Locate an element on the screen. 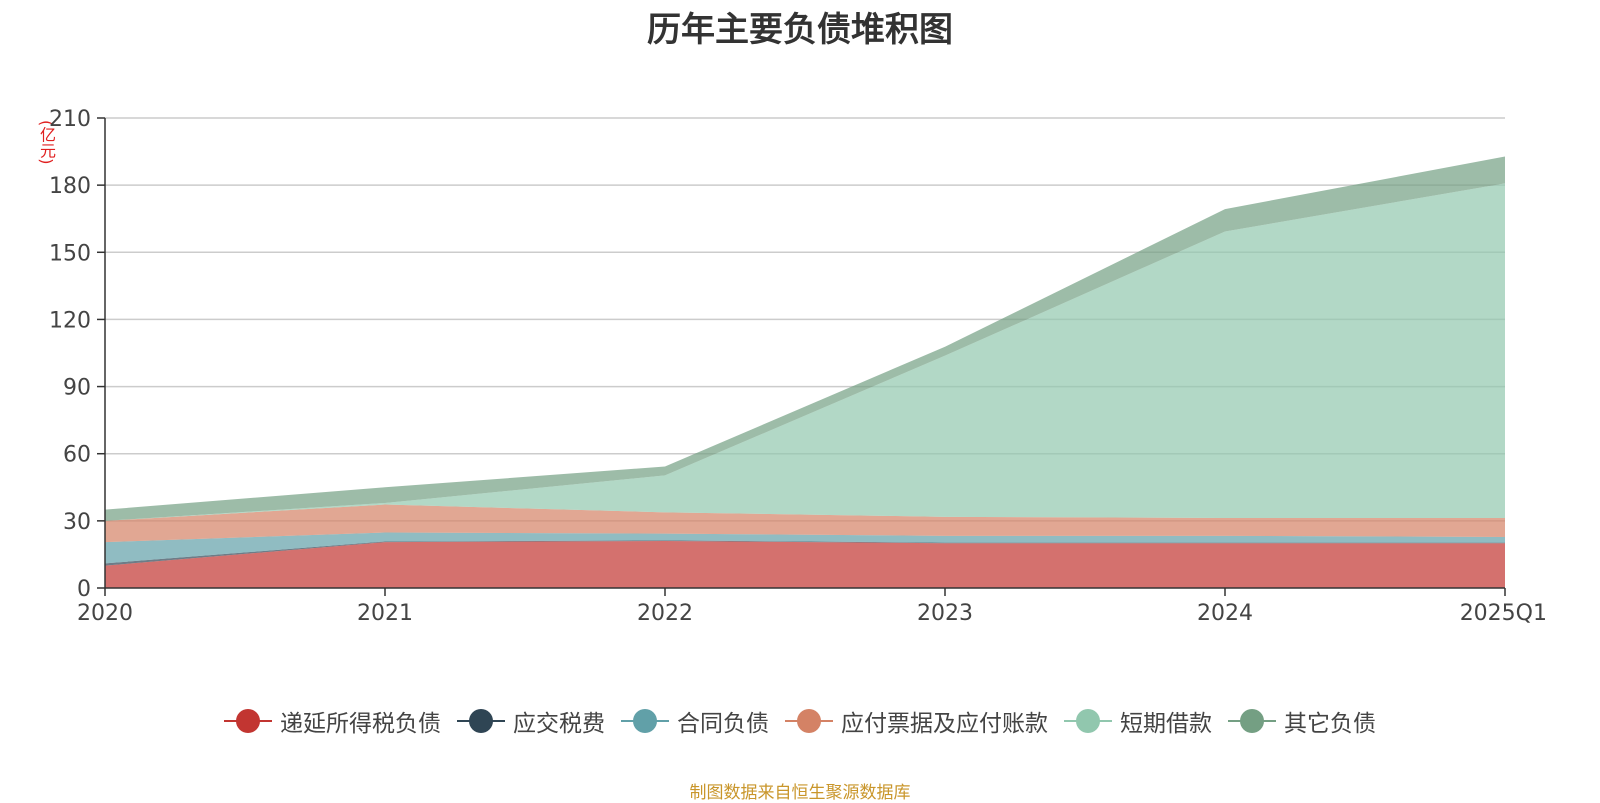  y-tick-label: 60 is located at coordinates (77, 455).